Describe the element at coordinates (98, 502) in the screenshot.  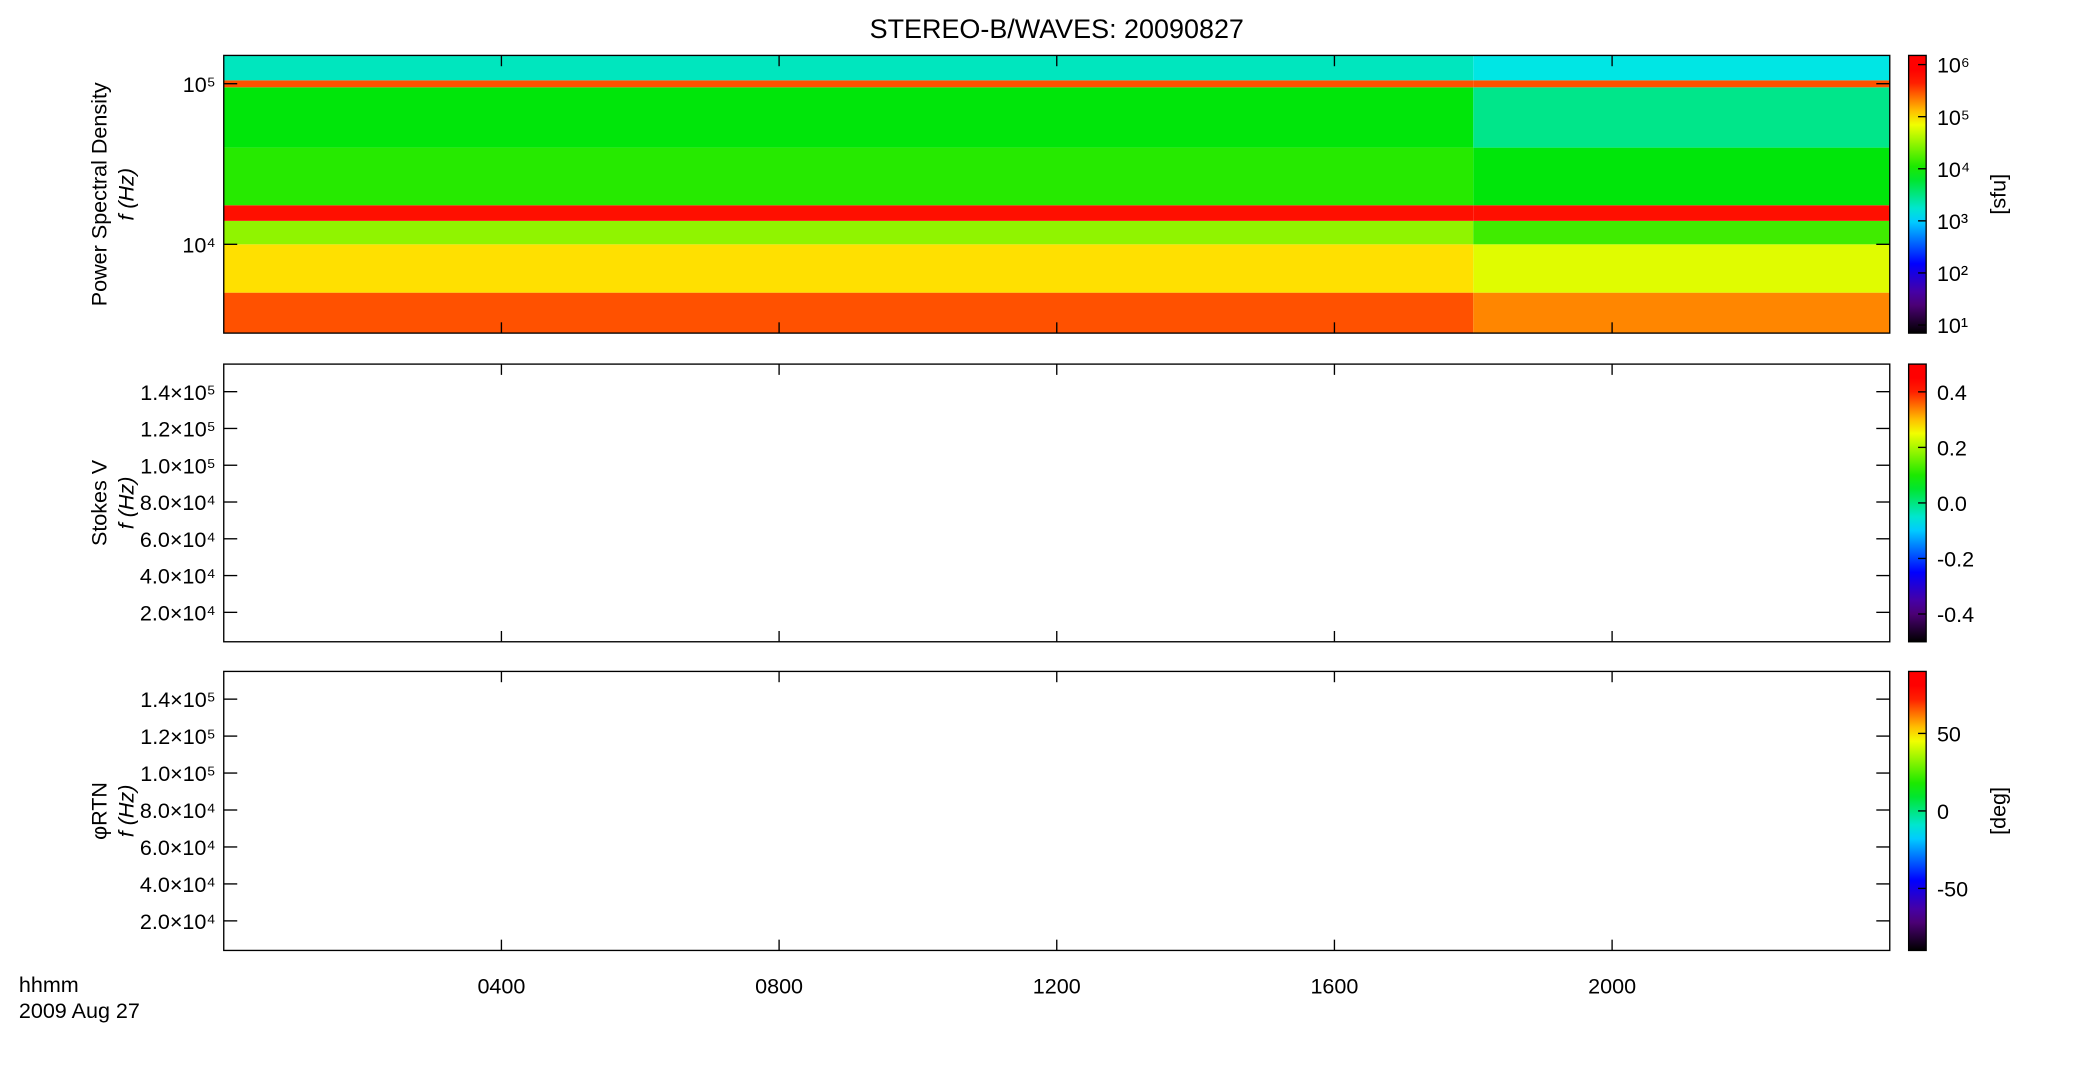
I see `y-axis-label: Stokes V` at that location.